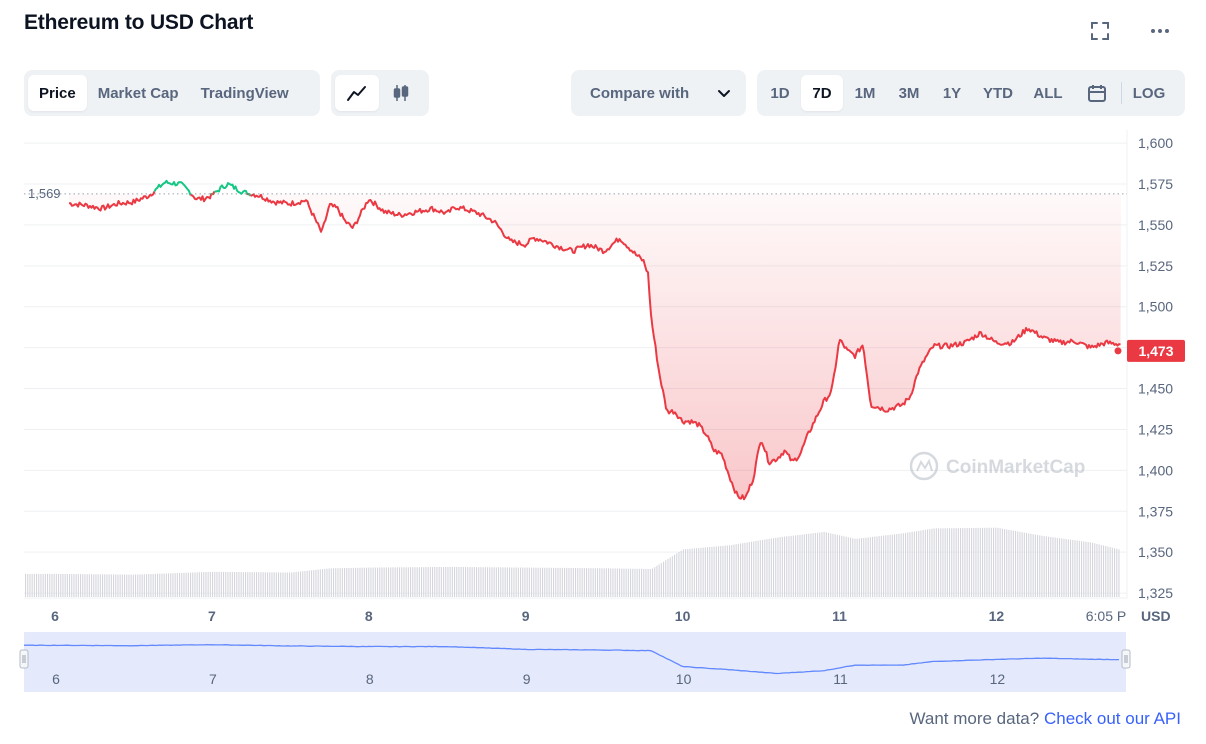 The image size is (1206, 744). I want to click on fullscreen-icon, so click(1100, 31).